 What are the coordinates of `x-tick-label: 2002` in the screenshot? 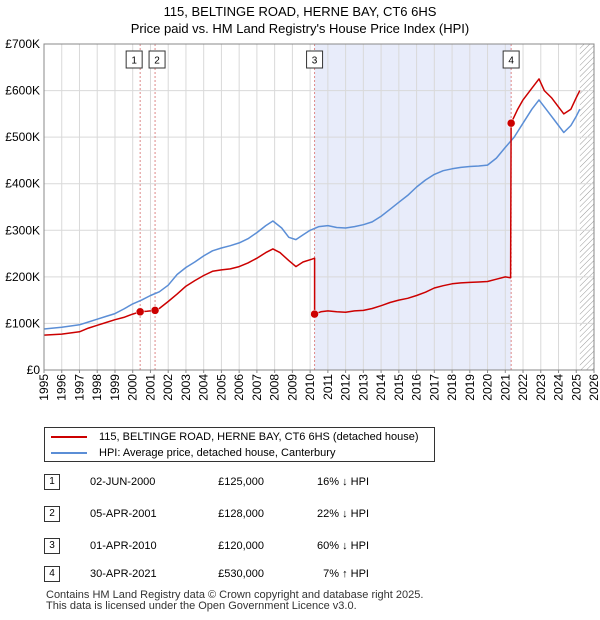 It's located at (168, 387).